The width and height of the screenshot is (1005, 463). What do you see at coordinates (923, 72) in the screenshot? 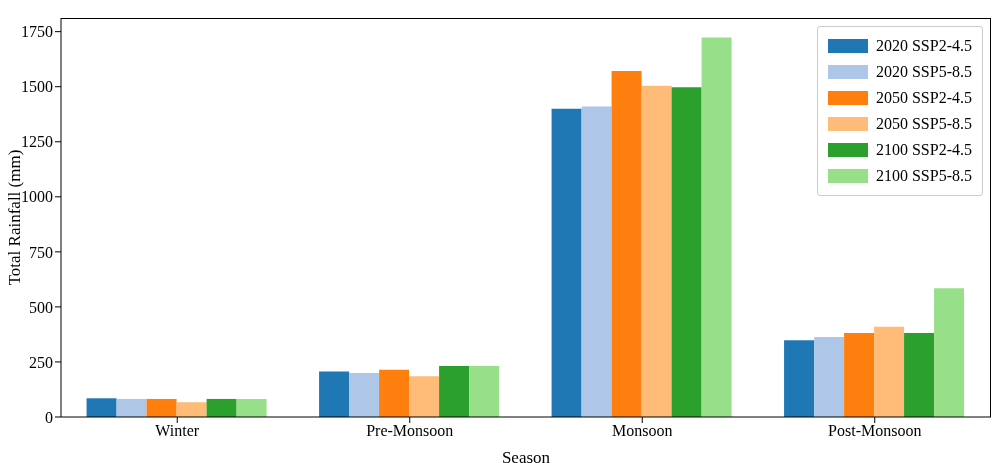
I see `legend-label: 2020 SSP5-8.5` at bounding box center [923, 72].